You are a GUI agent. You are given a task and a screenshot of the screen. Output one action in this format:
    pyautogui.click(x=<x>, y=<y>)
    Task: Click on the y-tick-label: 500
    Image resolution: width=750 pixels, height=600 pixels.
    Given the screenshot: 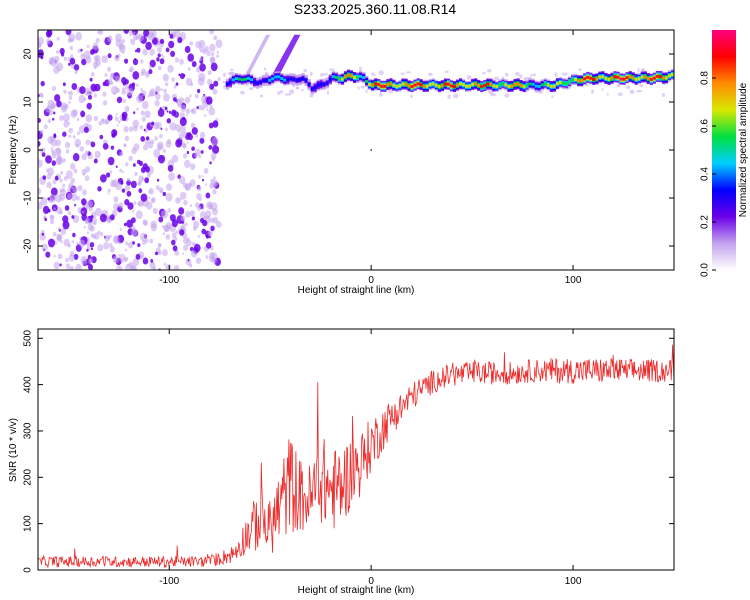 What is the action you would take?
    pyautogui.click(x=28, y=337)
    